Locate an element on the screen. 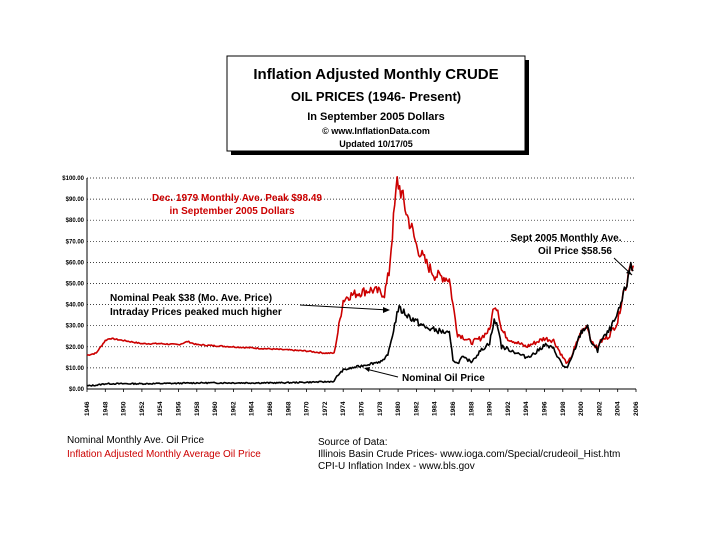 Image resolution: width=720 pixels, height=540 pixels. x-tick-label: 1992 is located at coordinates (508, 408).